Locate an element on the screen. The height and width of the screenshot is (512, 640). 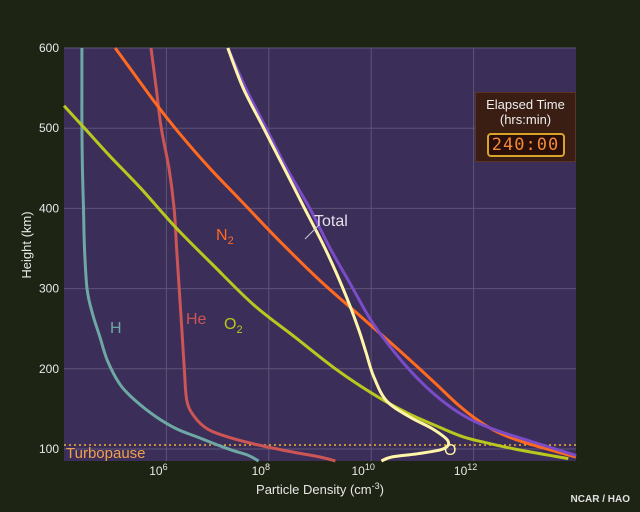
y-tick-label: 600 is located at coordinates (49, 48).